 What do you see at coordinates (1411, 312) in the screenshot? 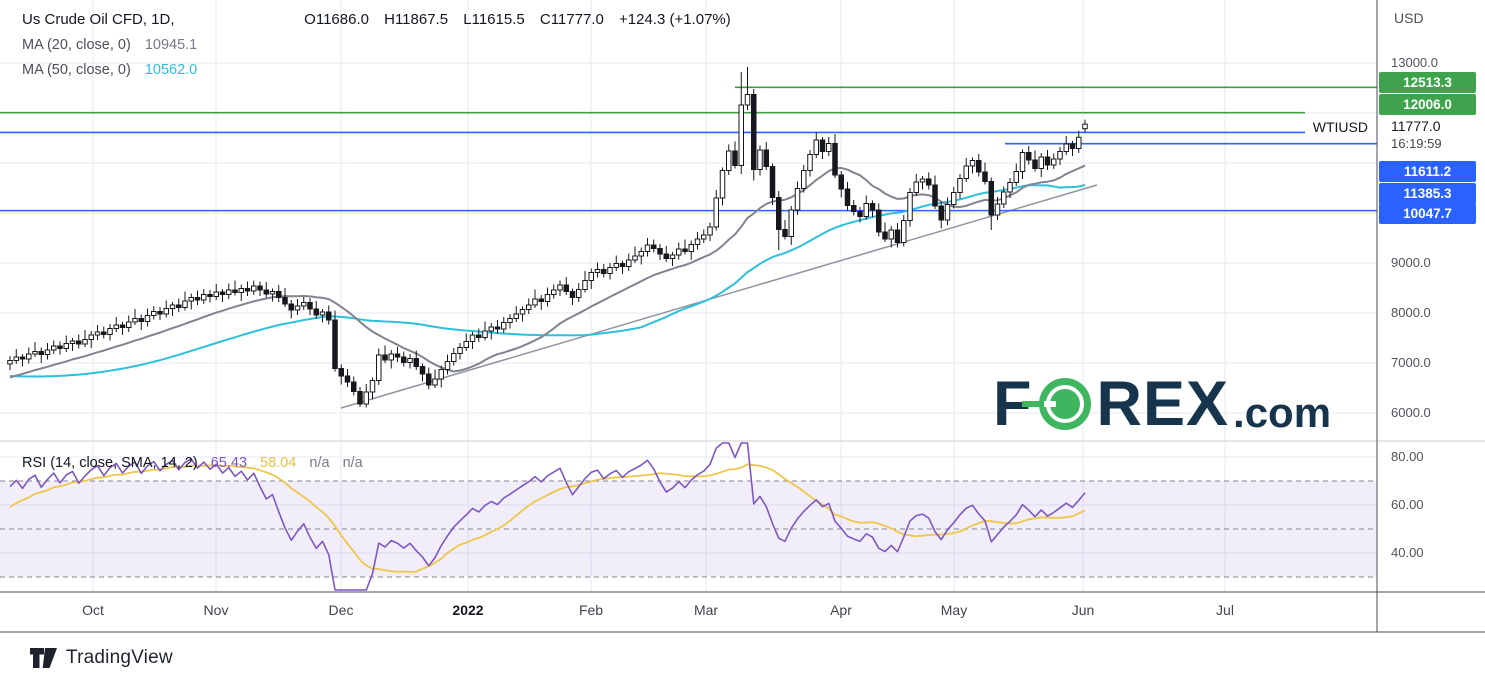
I see `price-axis-label: 8000.0` at bounding box center [1411, 312].